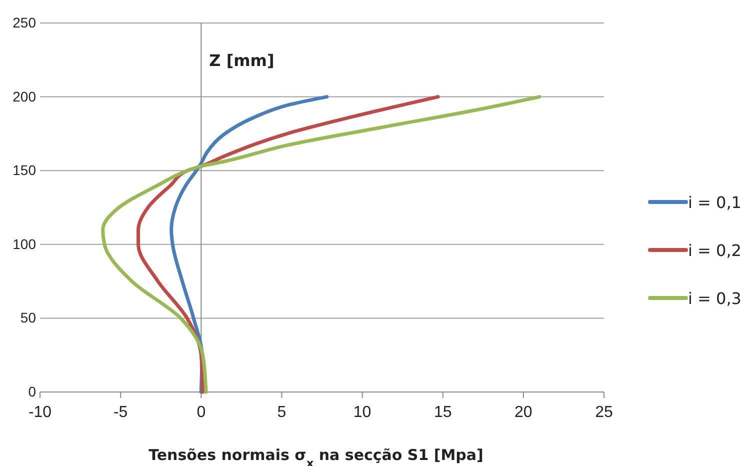  I want to click on legend-label: i = 0,2, so click(715, 250).